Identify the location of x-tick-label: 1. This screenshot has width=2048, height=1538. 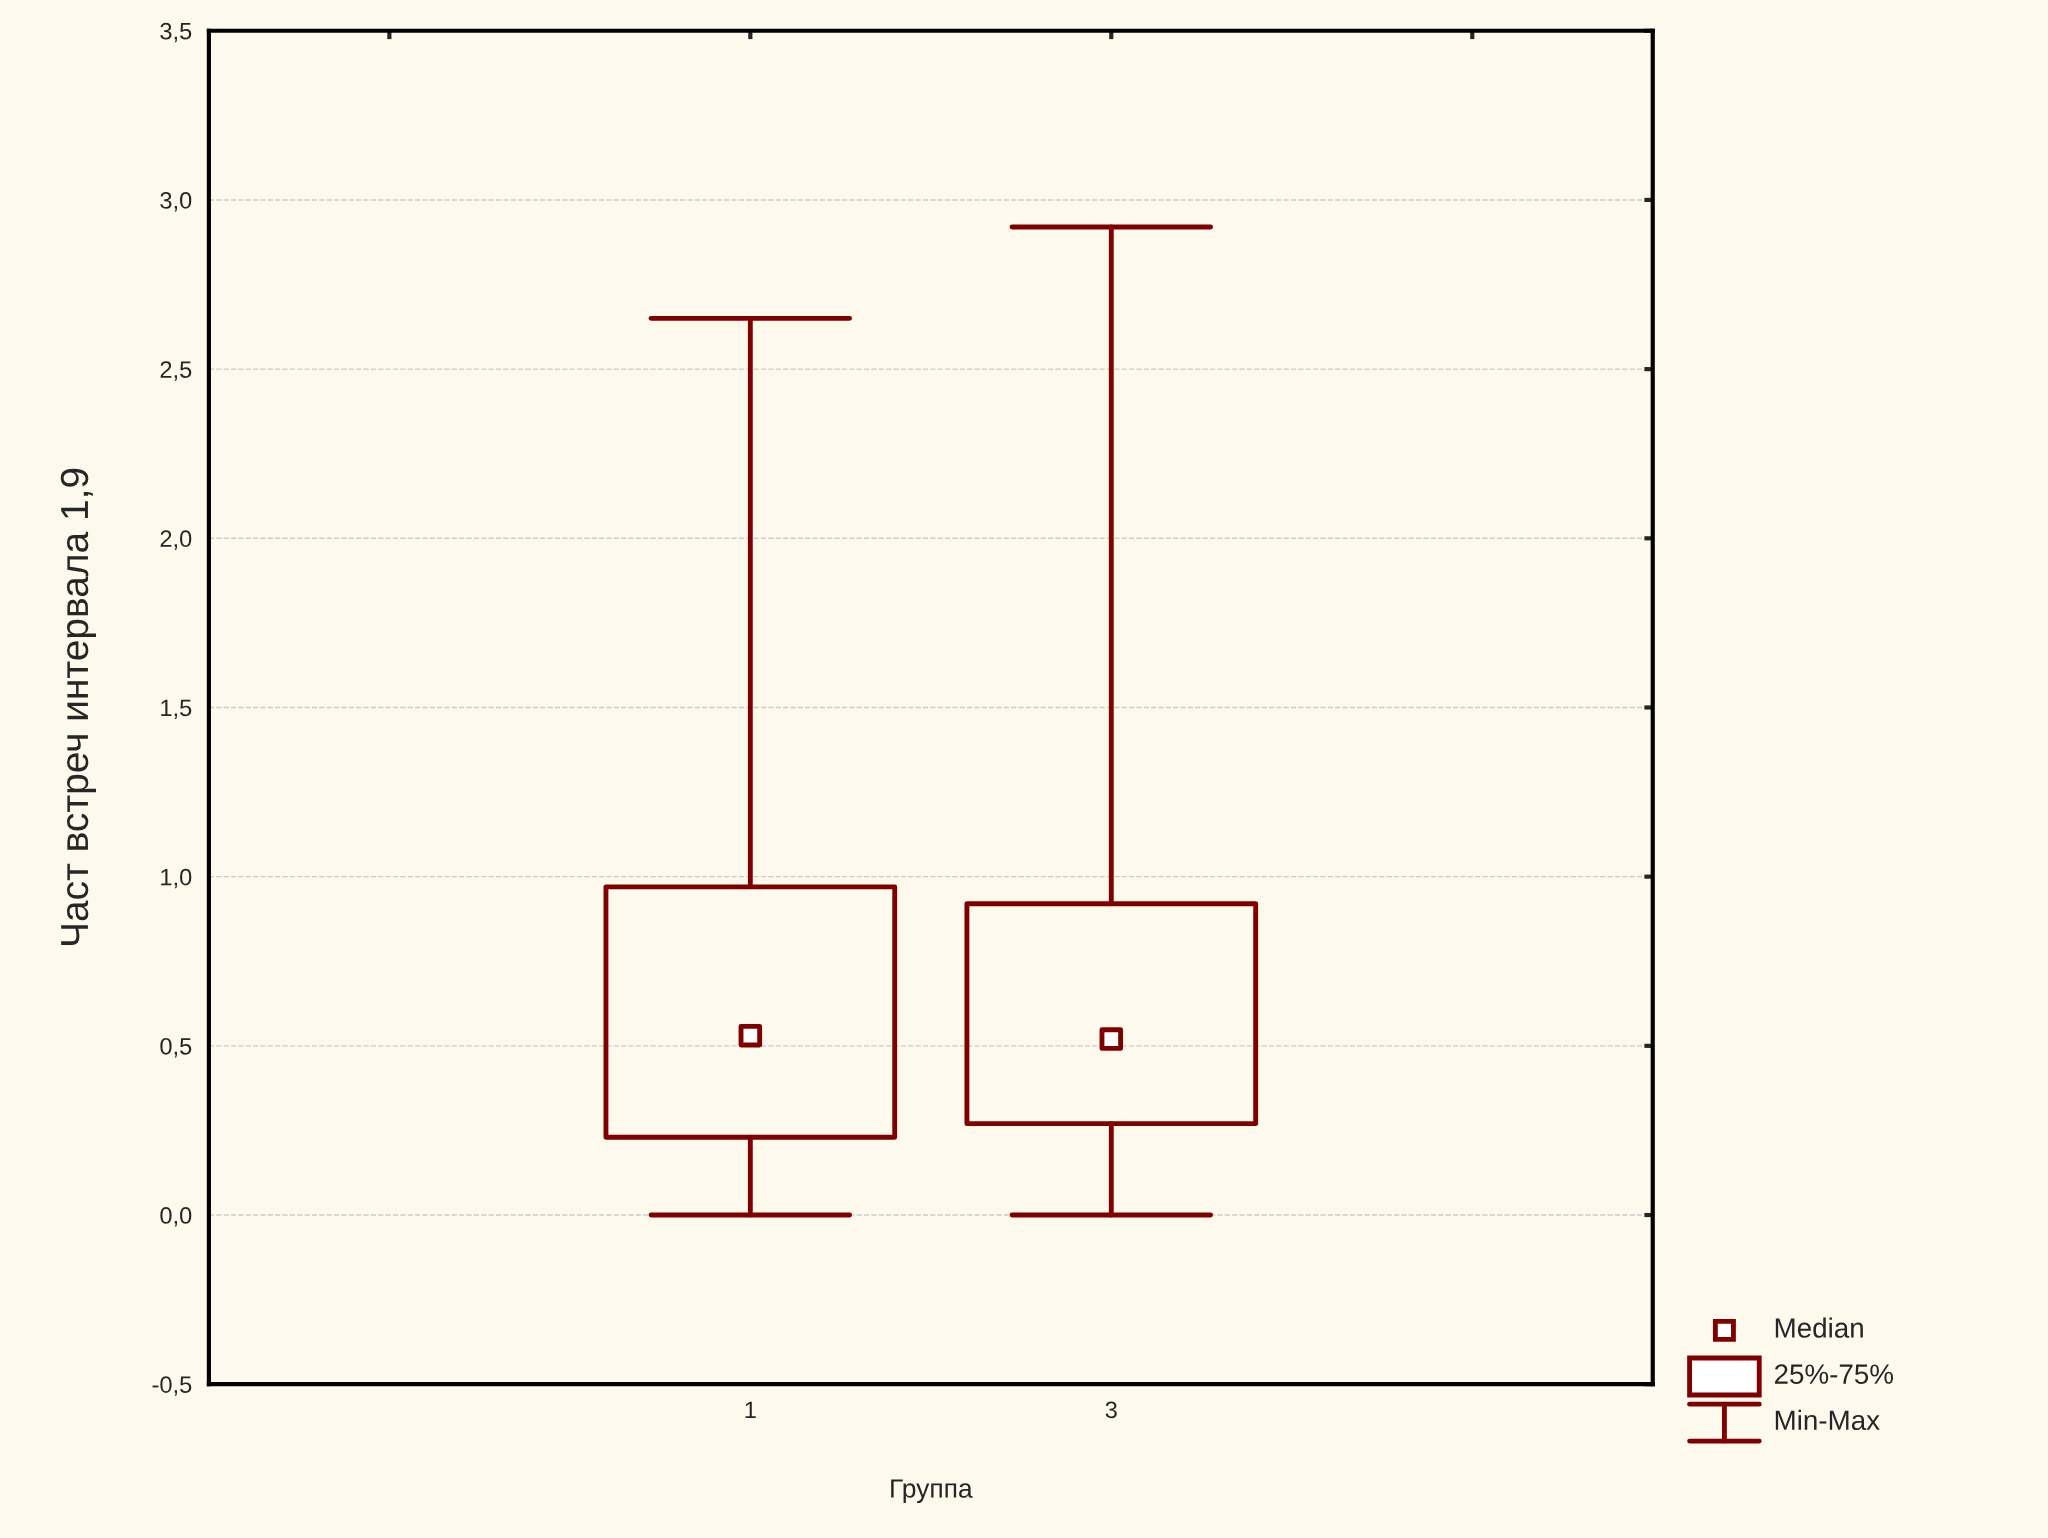
(750, 1409).